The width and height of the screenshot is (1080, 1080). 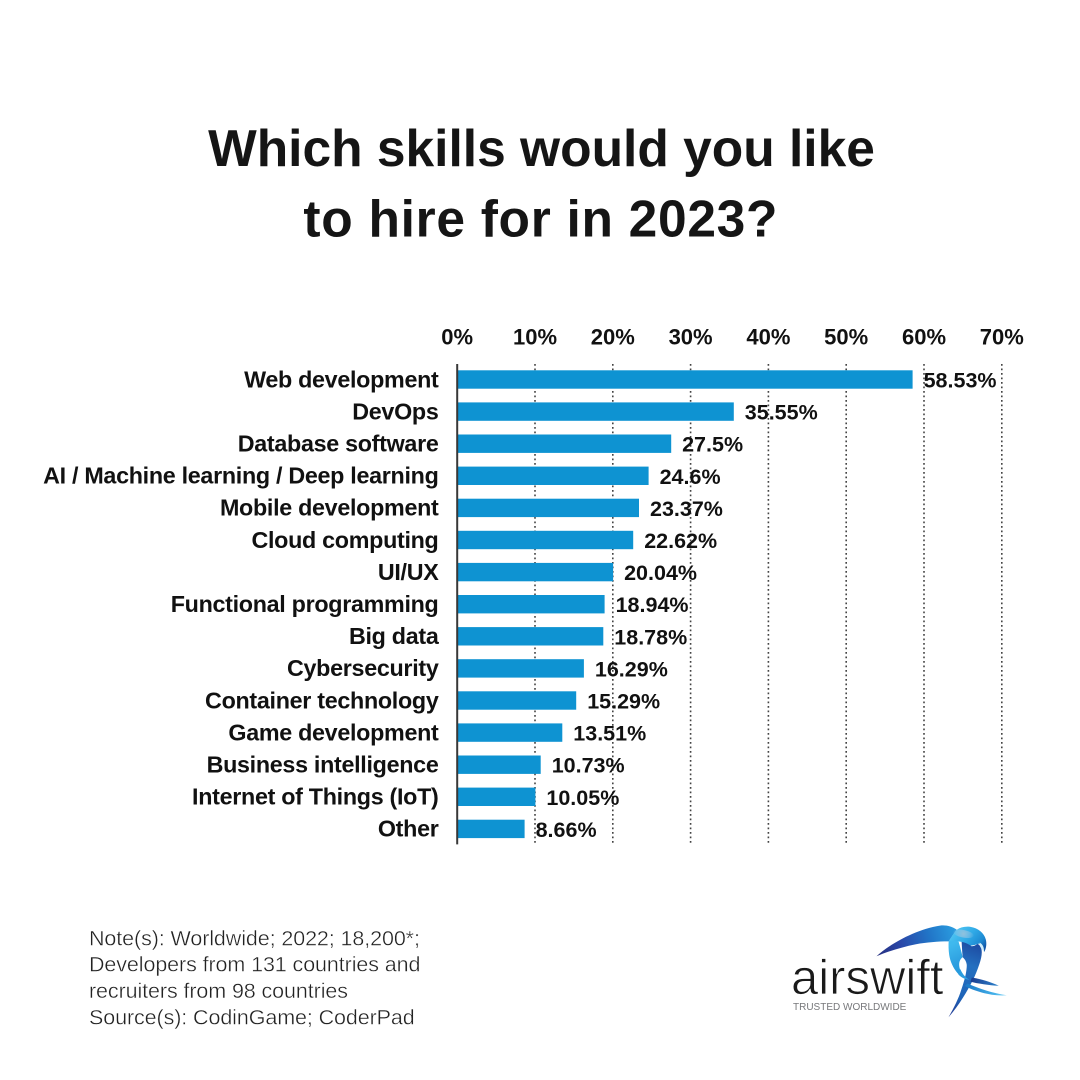 What do you see at coordinates (323, 765) in the screenshot?
I see `svg-text: Business intelligence` at bounding box center [323, 765].